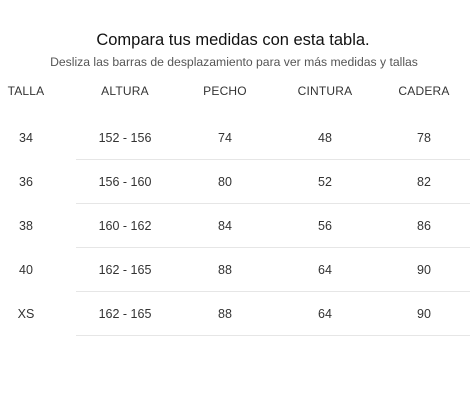  Describe the element at coordinates (125, 91) in the screenshot. I see `column-header-altura: ALTURA` at that location.